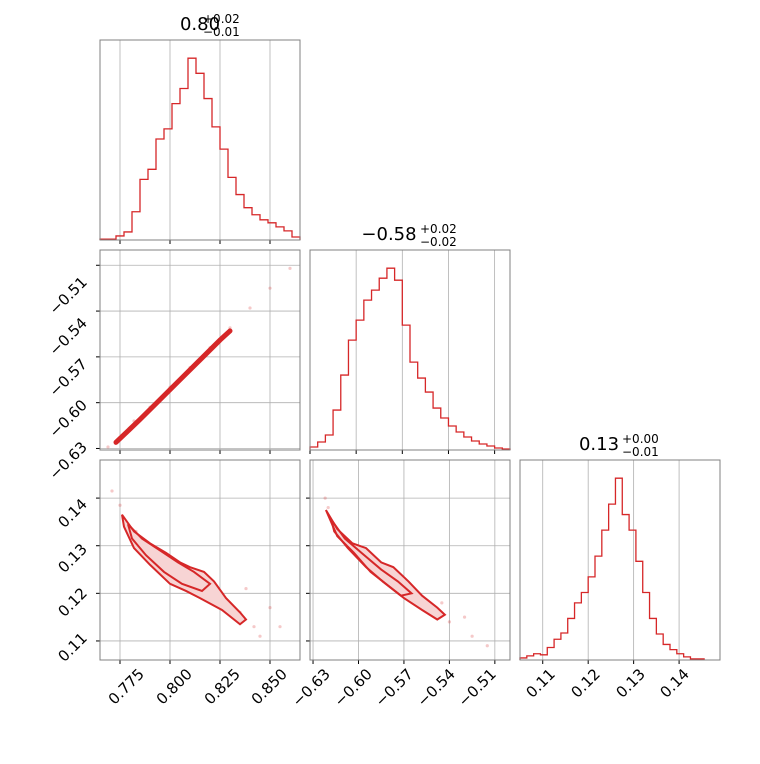  Describe the element at coordinates (640, 452) in the screenshot. I see `title-p3-minus: −0.01` at that location.